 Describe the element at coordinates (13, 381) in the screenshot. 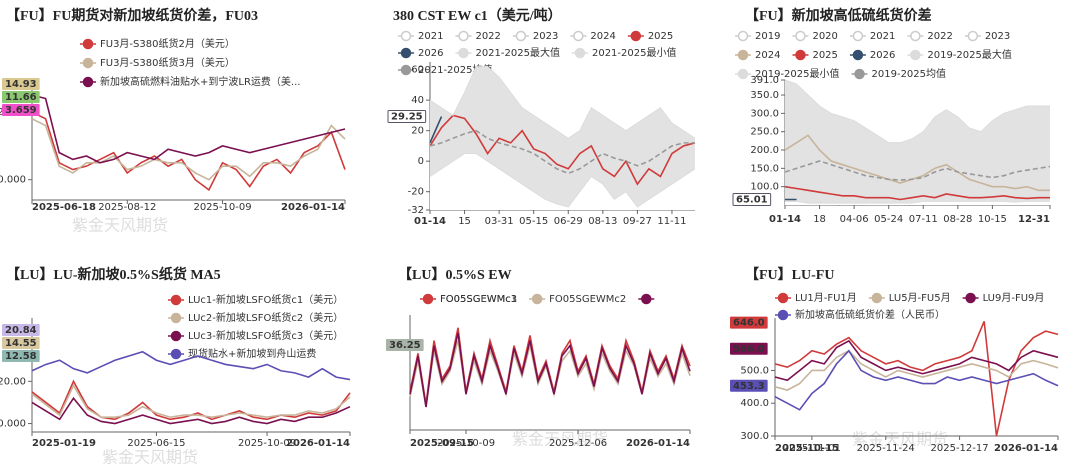

I see `y-tick-label: 20.00` at that location.